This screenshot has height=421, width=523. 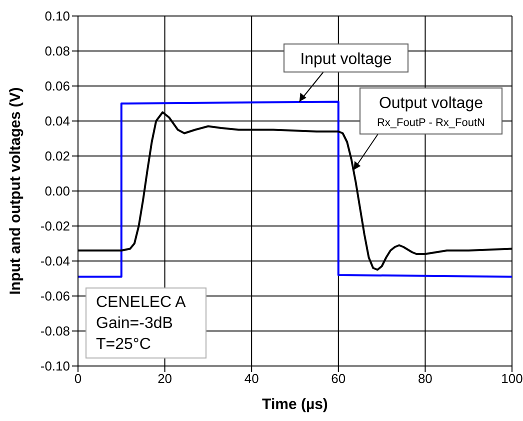 I want to click on y-tick-label: -0.02, so click(x=55, y=226).